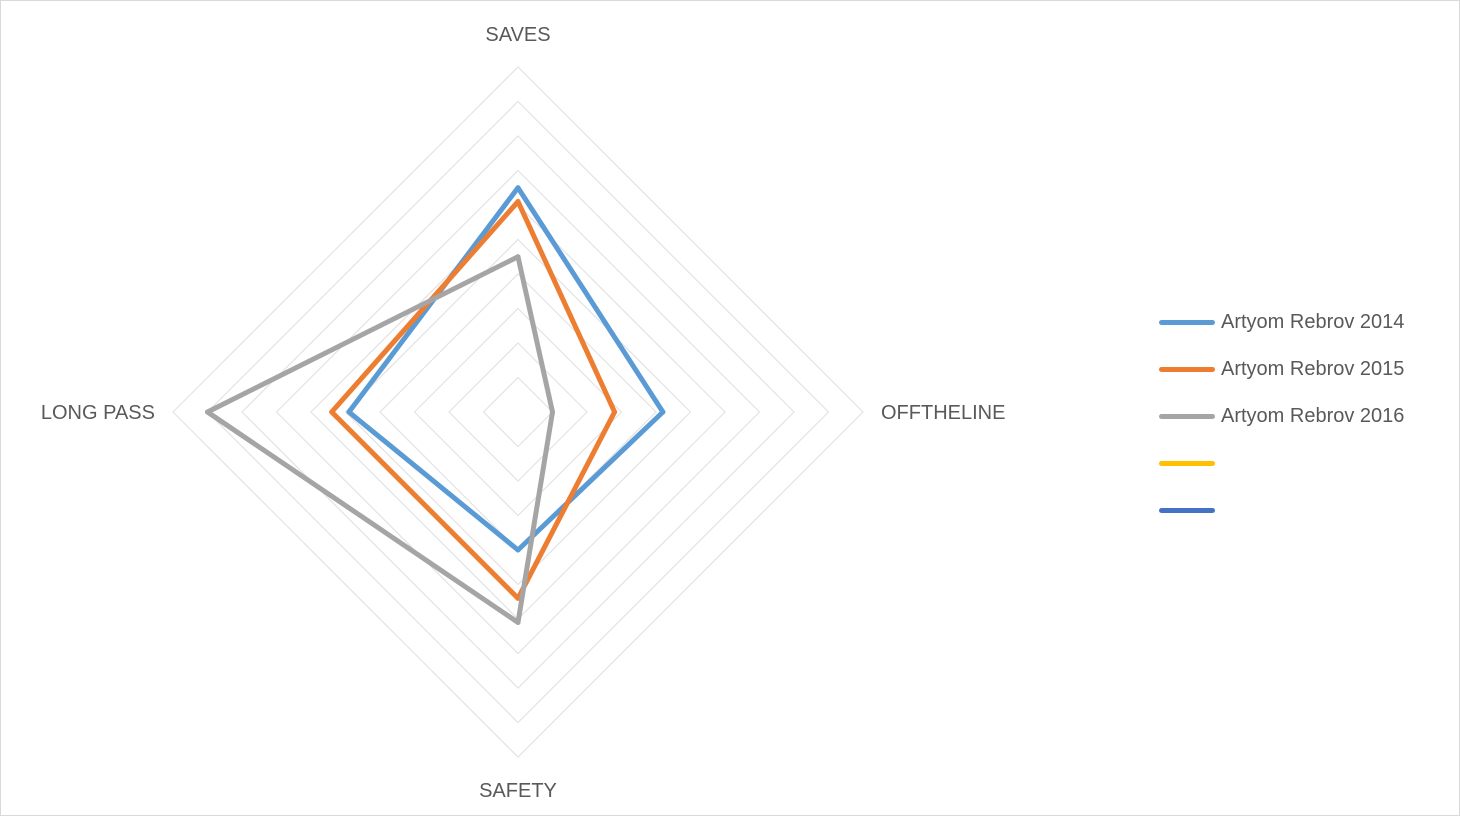  I want to click on axis-label-safety: SAFETY, so click(518, 791).